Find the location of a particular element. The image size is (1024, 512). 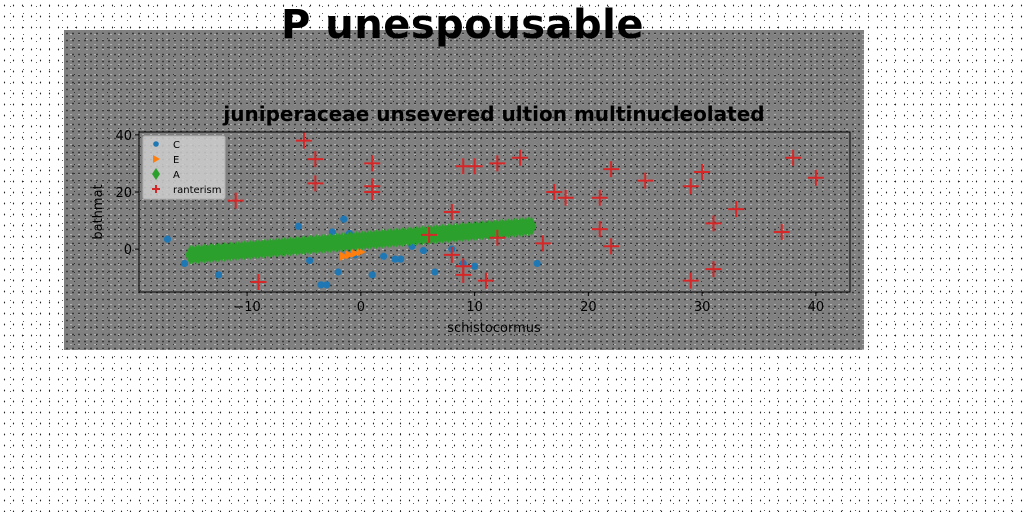

y-axis-ticks: 0 20 40 is located at coordinates (127, 193).